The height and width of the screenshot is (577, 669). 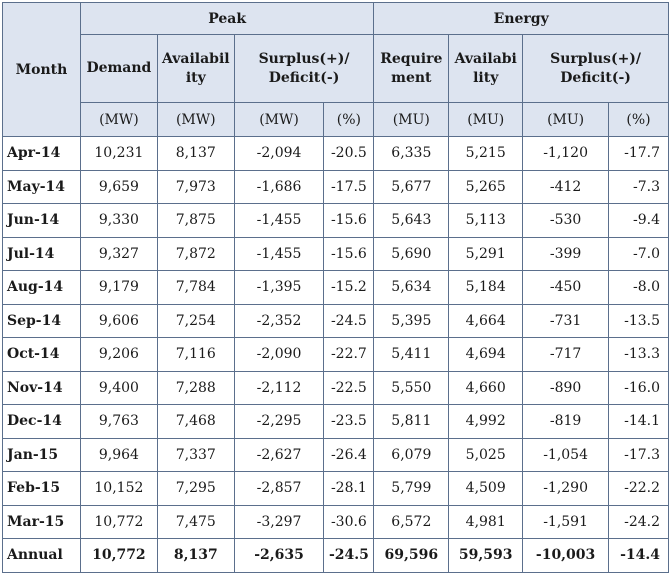 I want to click on peak-demand-cell: 9,327, so click(x=118, y=253).